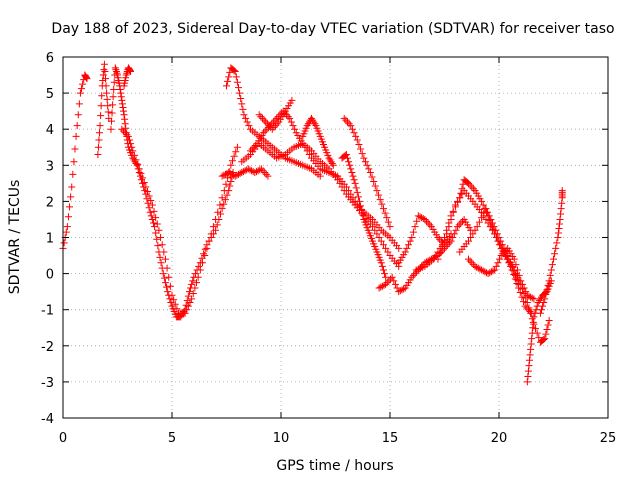 This screenshot has width=640, height=480. I want to click on x-tick-label: 10, so click(281, 438).